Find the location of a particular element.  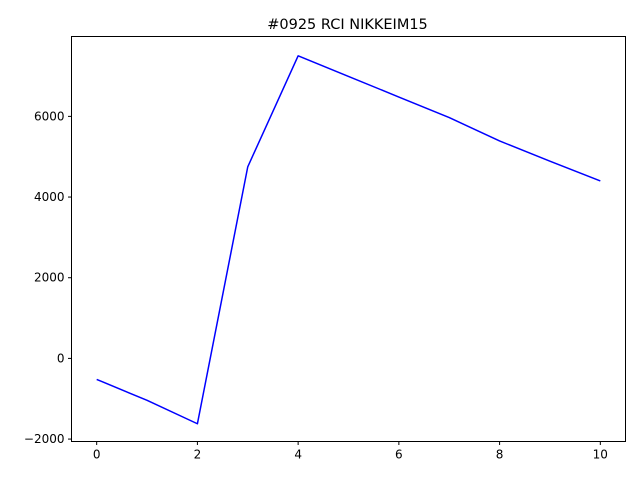

x-tick-label: 6 is located at coordinates (399, 455).